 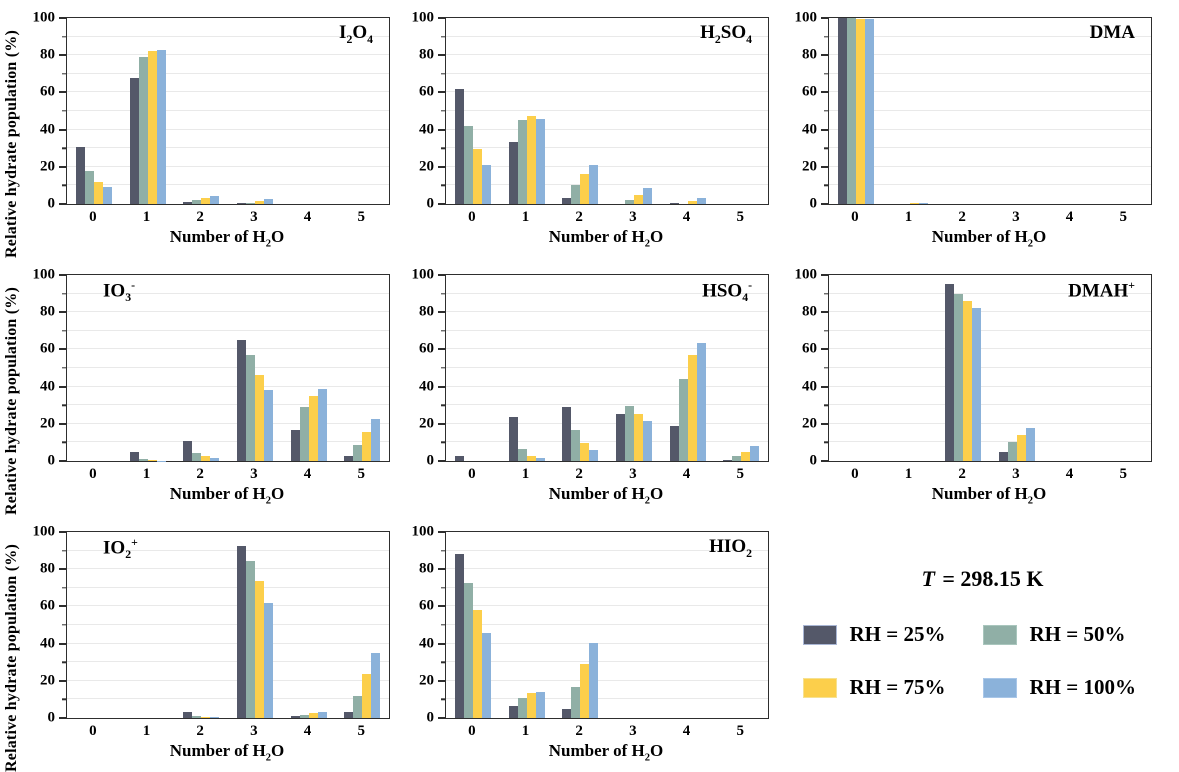 I want to click on x-tick-label: 0, so click(x=472, y=217).